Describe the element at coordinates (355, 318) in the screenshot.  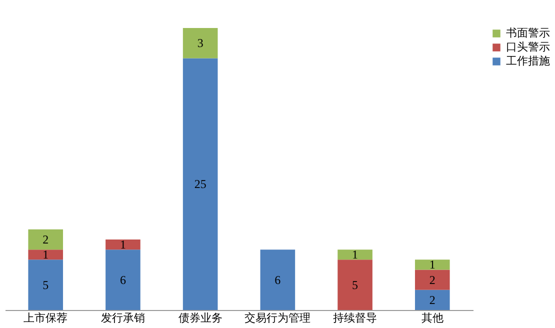
I see `x-tick-label: 持续督导` at that location.